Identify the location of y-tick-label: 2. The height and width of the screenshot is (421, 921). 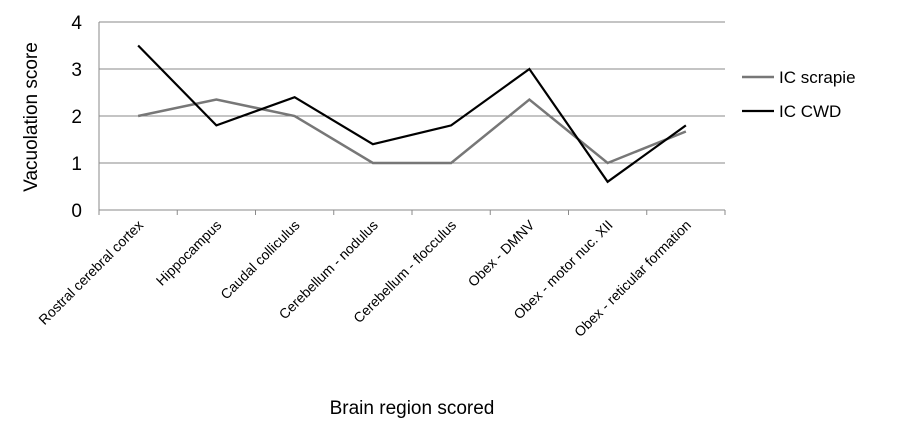
(76, 117).